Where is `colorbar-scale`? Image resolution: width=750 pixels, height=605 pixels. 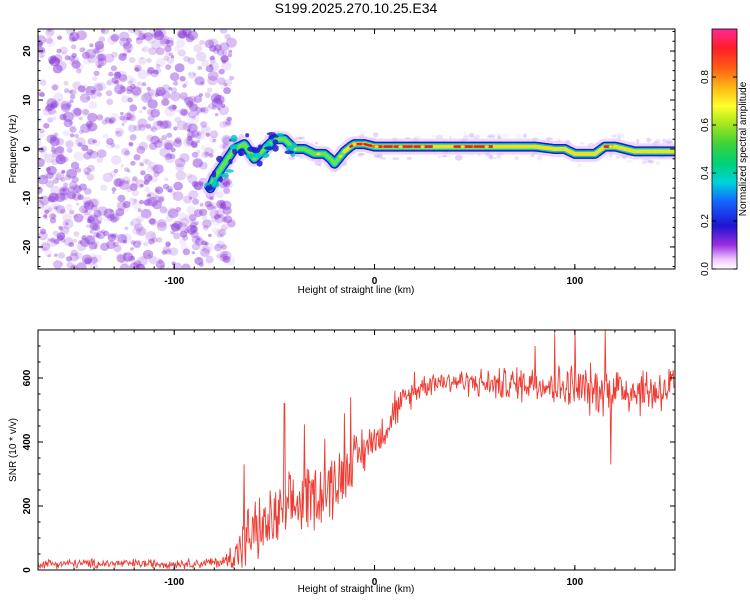 colorbar-scale is located at coordinates (724, 149).